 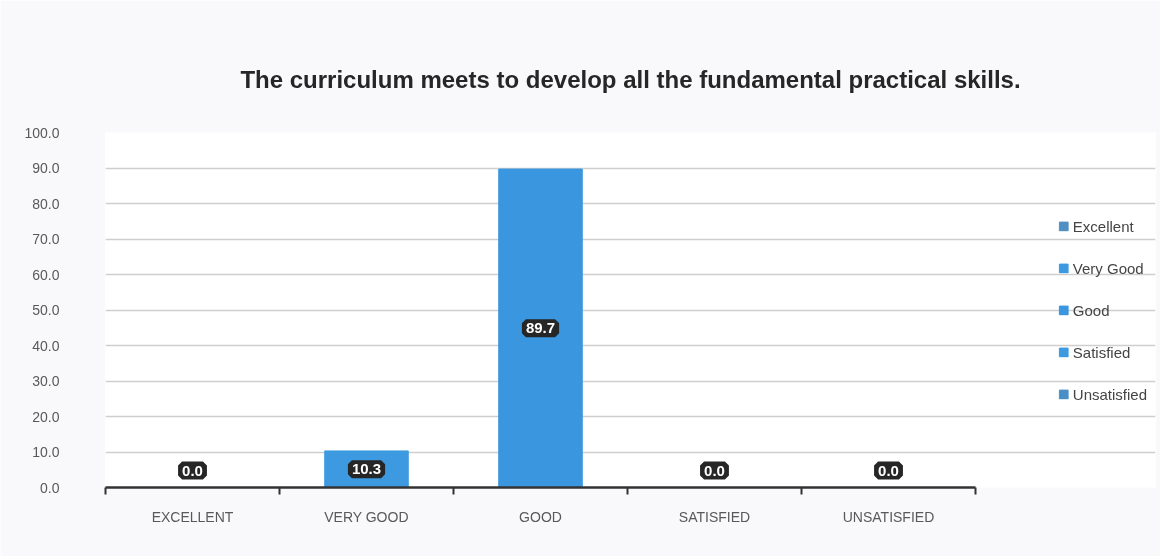 What do you see at coordinates (366, 516) in the screenshot?
I see `x-tick-label: VERY GOOD` at bounding box center [366, 516].